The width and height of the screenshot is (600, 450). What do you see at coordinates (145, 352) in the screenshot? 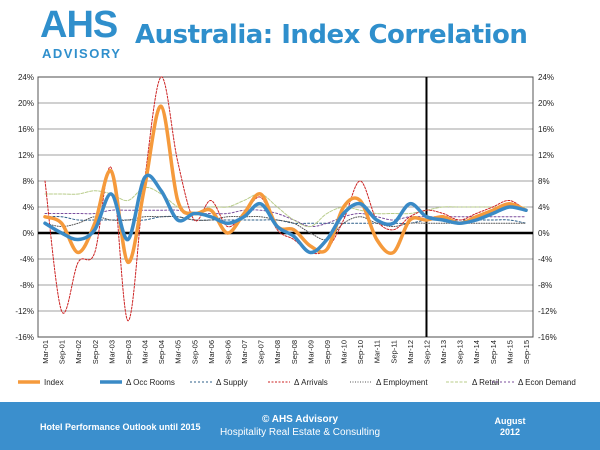
I see `x-tick-label: Mar-04` at bounding box center [145, 352].